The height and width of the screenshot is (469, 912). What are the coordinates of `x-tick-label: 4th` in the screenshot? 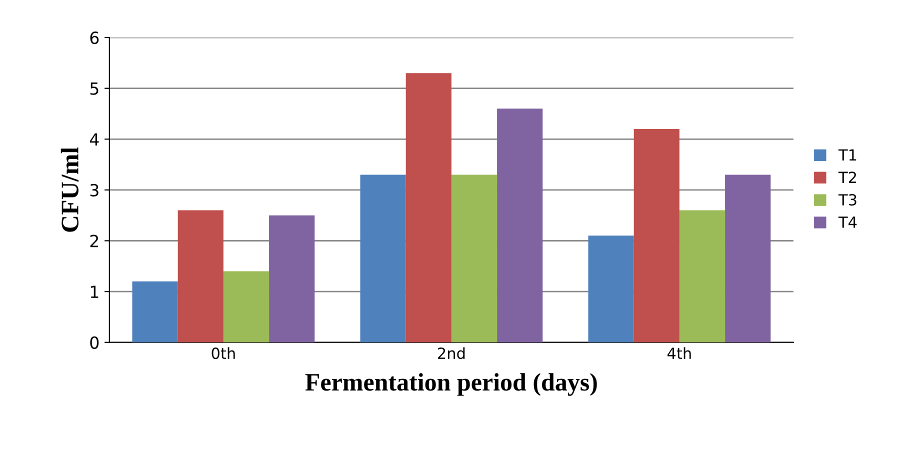 It's located at (679, 353).